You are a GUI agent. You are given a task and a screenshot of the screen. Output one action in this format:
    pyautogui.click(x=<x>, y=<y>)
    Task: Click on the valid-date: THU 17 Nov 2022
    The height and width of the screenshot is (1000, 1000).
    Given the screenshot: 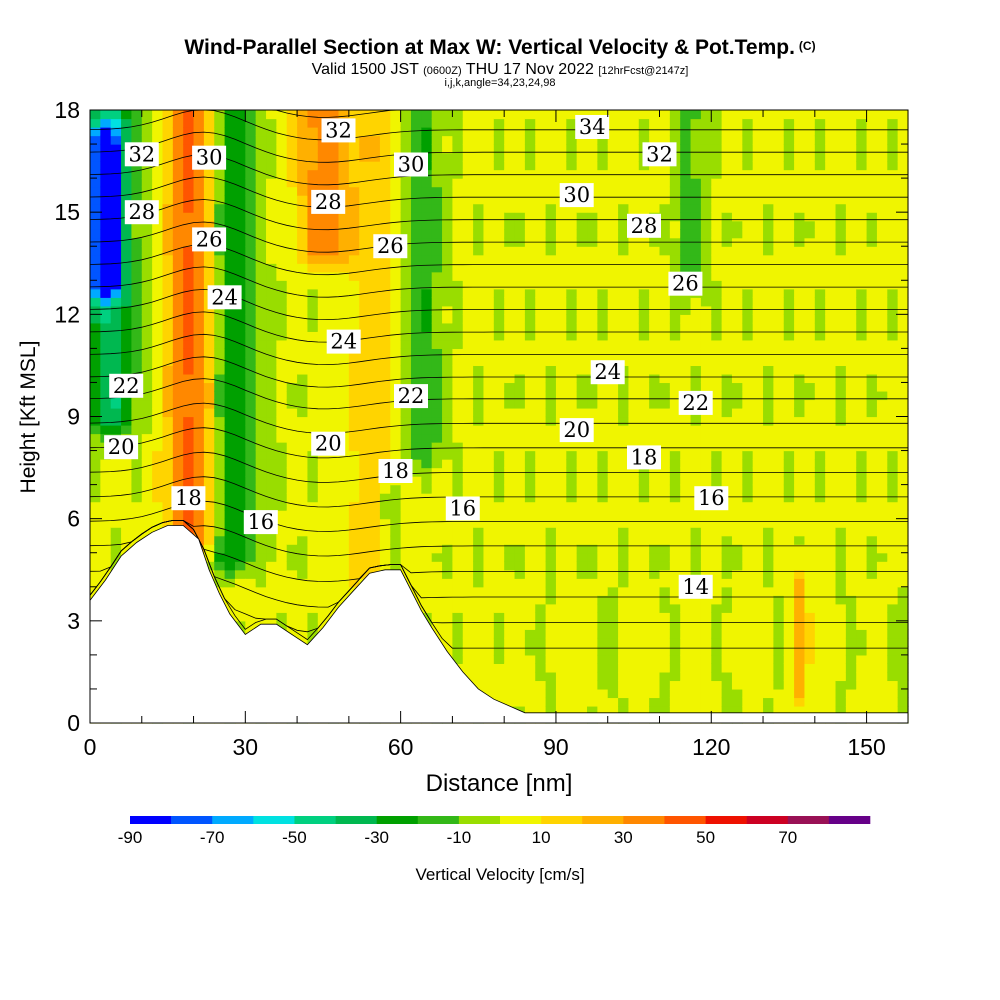 What is the action you would take?
    pyautogui.click(x=529, y=69)
    